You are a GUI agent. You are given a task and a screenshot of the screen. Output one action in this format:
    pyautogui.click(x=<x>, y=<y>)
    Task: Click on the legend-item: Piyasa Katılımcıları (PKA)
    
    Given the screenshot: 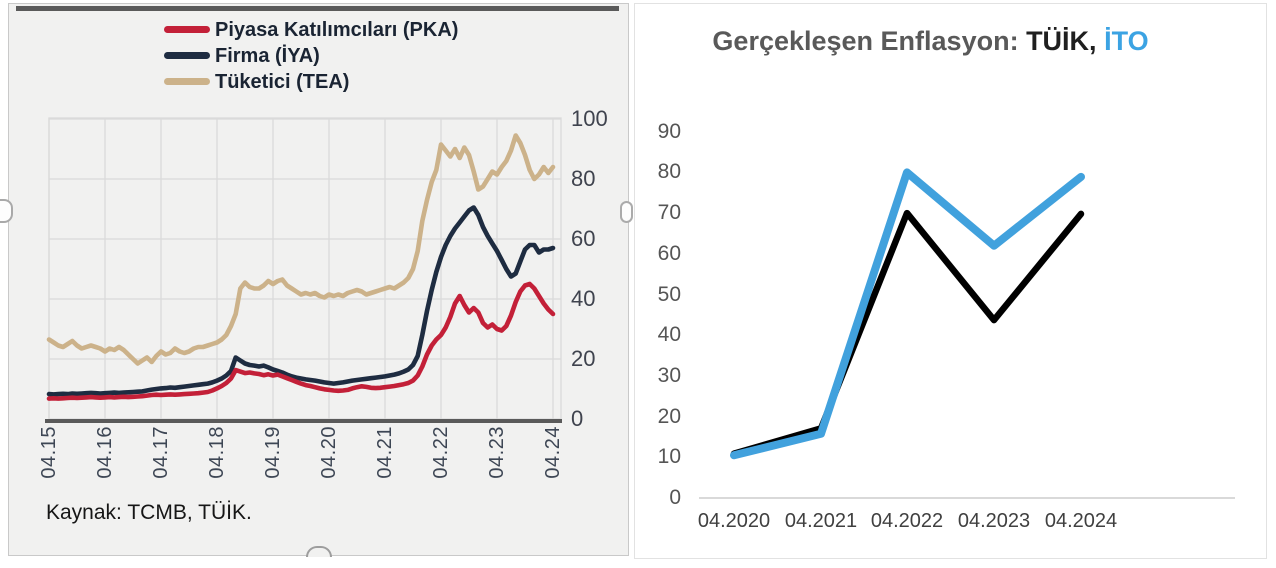 What is the action you would take?
    pyautogui.click(x=311, y=29)
    